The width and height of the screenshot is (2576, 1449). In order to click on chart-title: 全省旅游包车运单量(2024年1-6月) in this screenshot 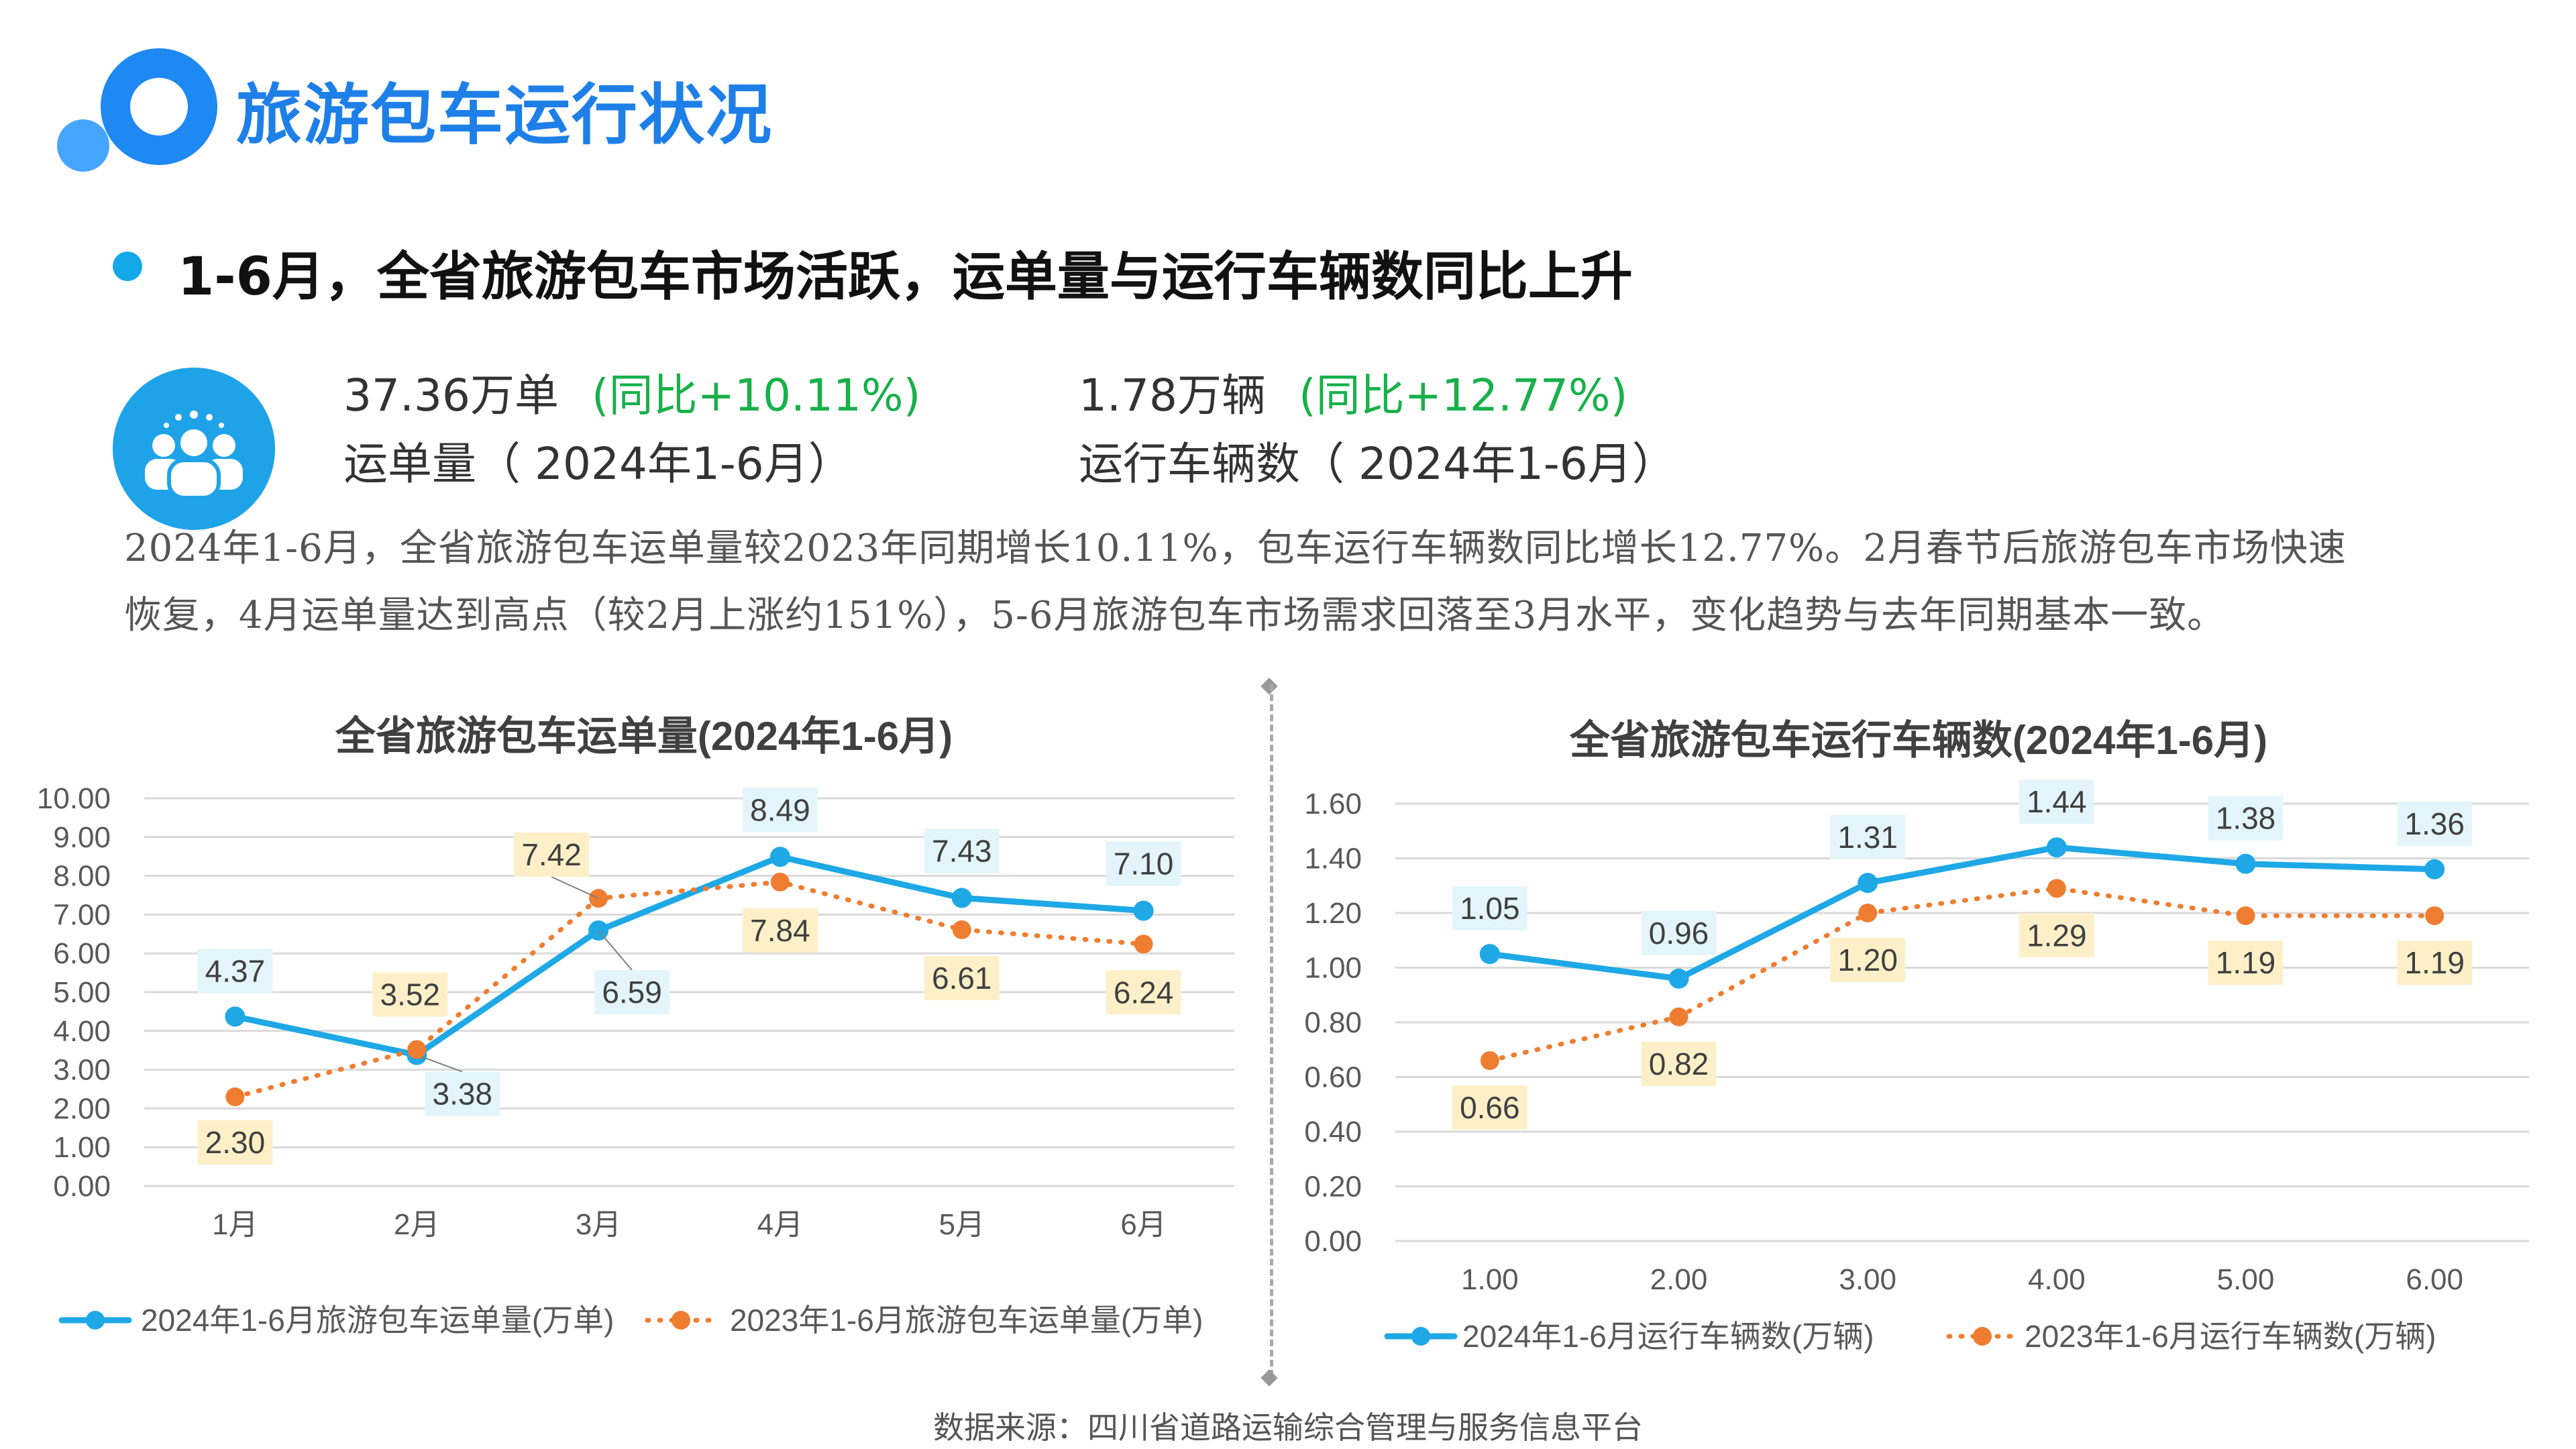, I will do `click(644, 736)`.